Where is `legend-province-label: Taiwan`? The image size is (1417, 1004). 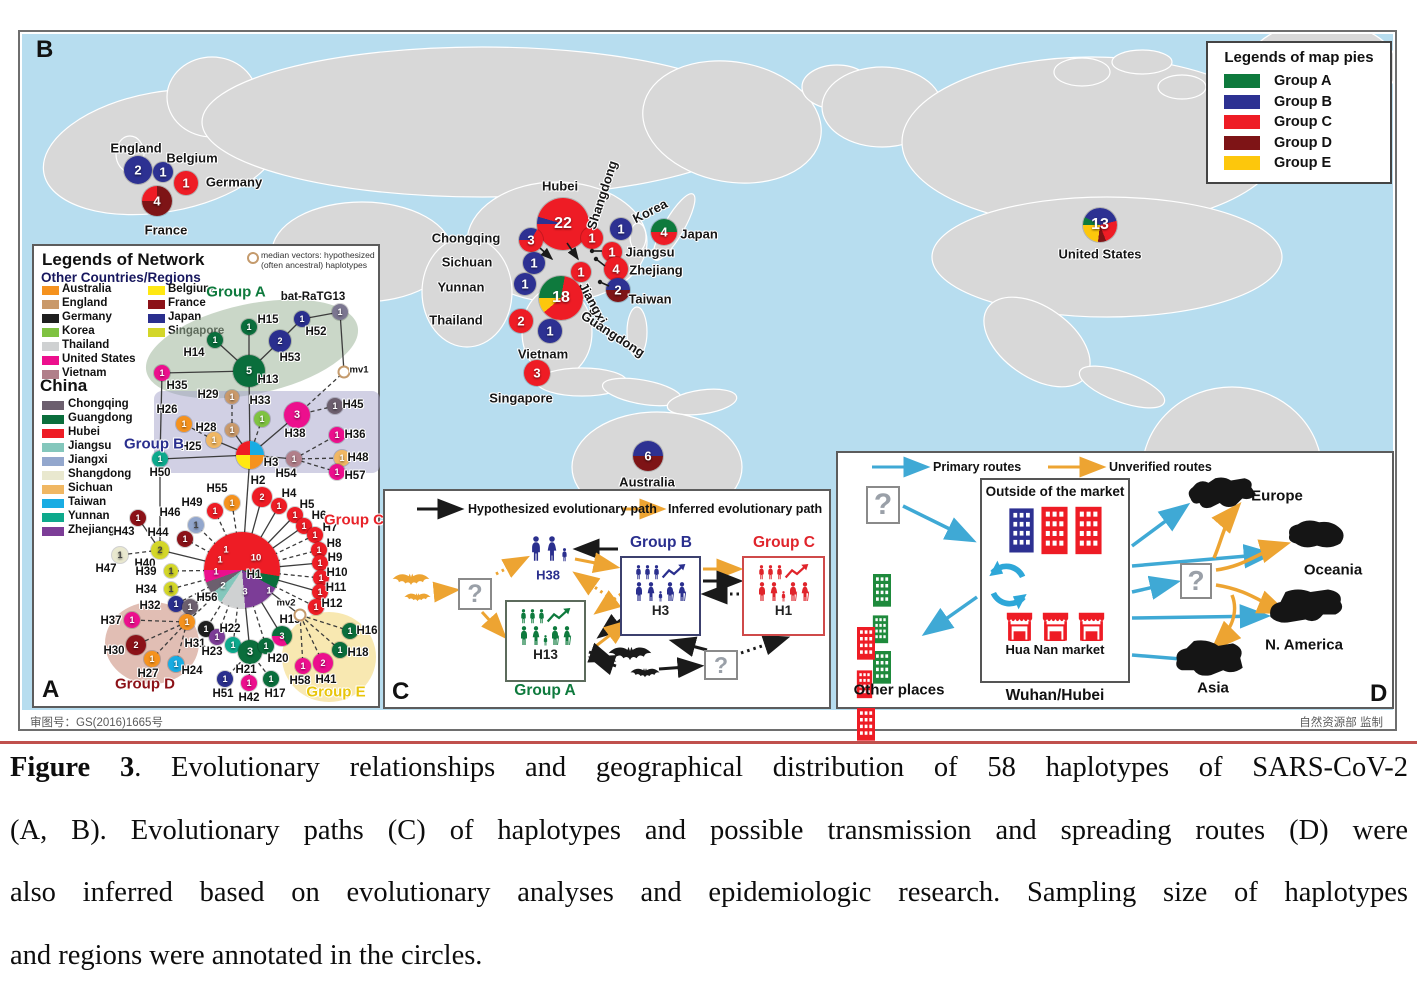
legend-province-label: Taiwan is located at coordinates (87, 502).